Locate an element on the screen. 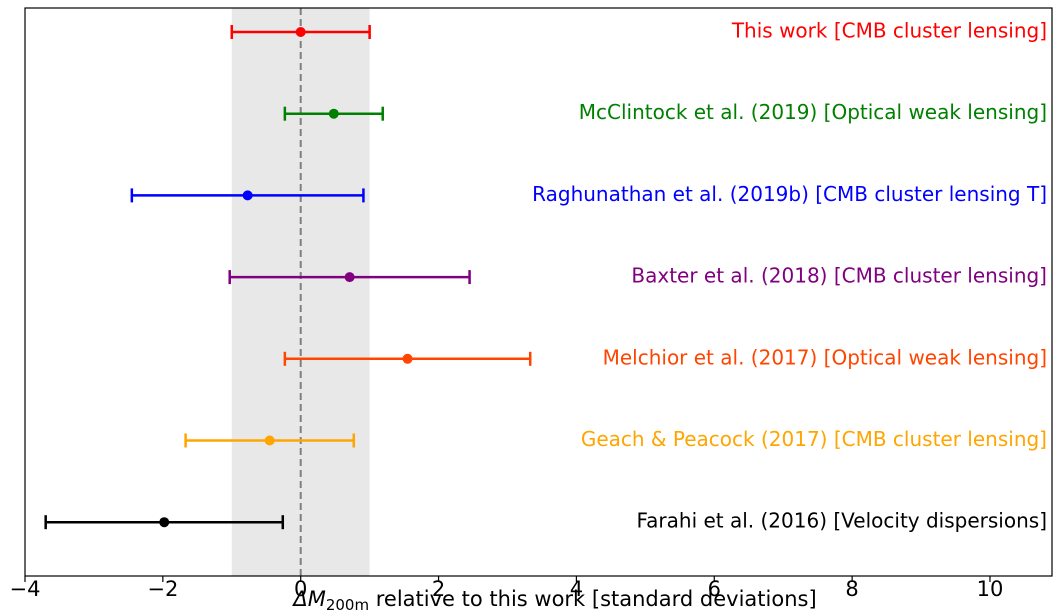  x-tick-label: 6 is located at coordinates (714, 589).